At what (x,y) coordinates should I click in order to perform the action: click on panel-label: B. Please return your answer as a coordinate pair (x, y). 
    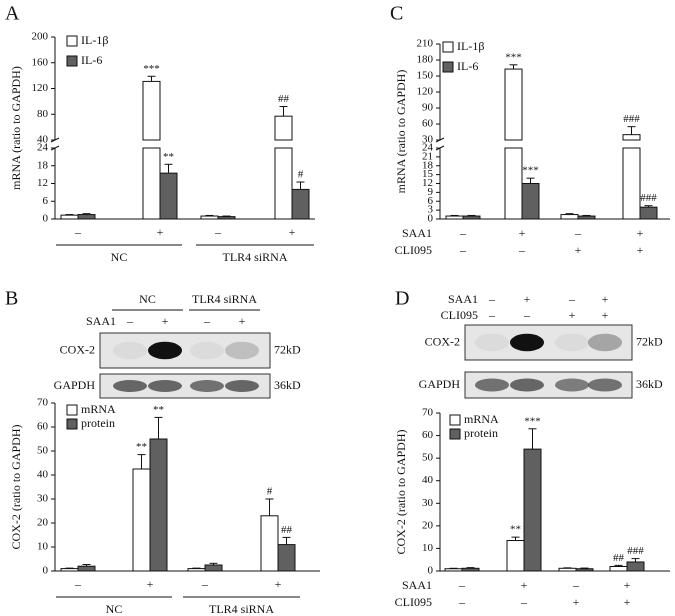
    Looking at the image, I should click on (11, 299).